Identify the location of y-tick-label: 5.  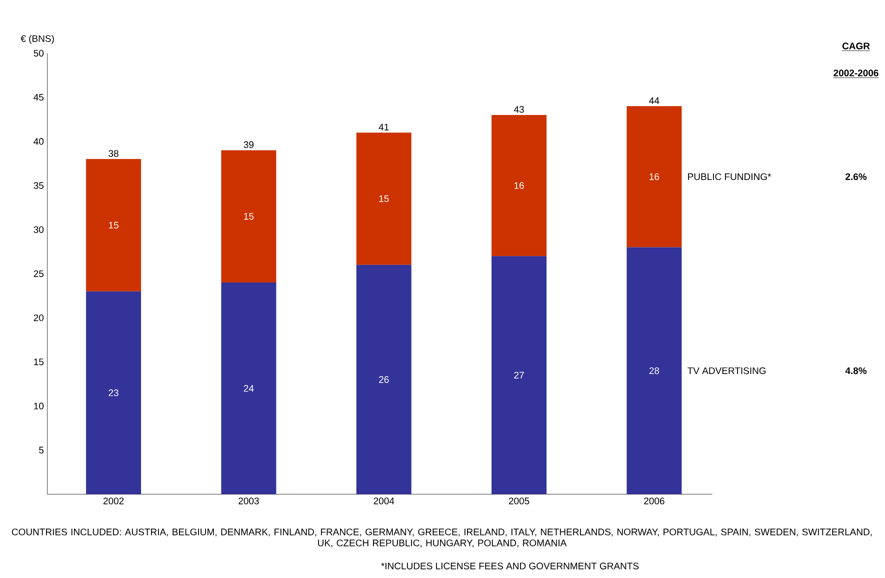
(41, 450).